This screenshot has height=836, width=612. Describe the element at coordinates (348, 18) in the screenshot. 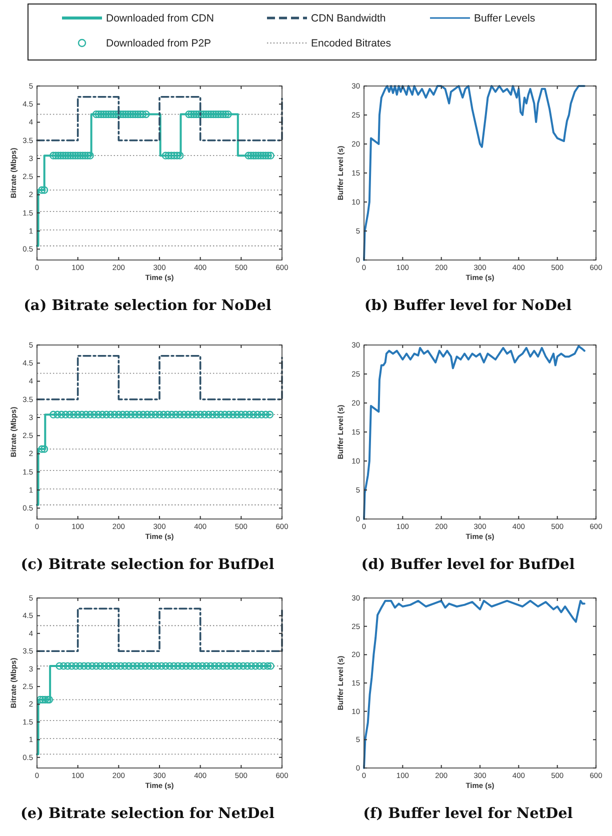

I see `legend-label: CDN Bandwidth` at that location.